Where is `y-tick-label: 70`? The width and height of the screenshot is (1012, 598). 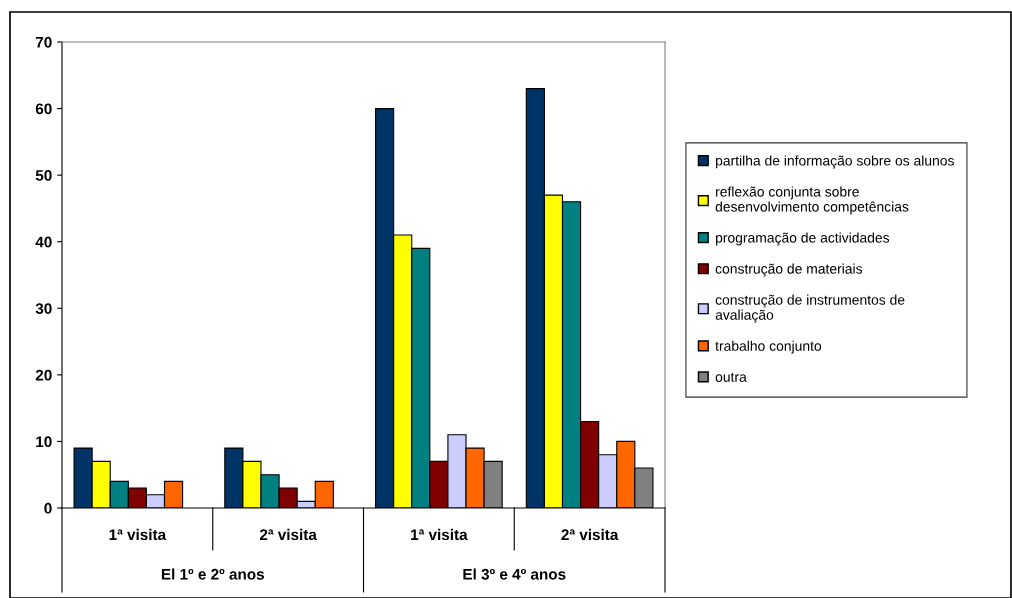
y-tick-label: 70 is located at coordinates (43, 42).